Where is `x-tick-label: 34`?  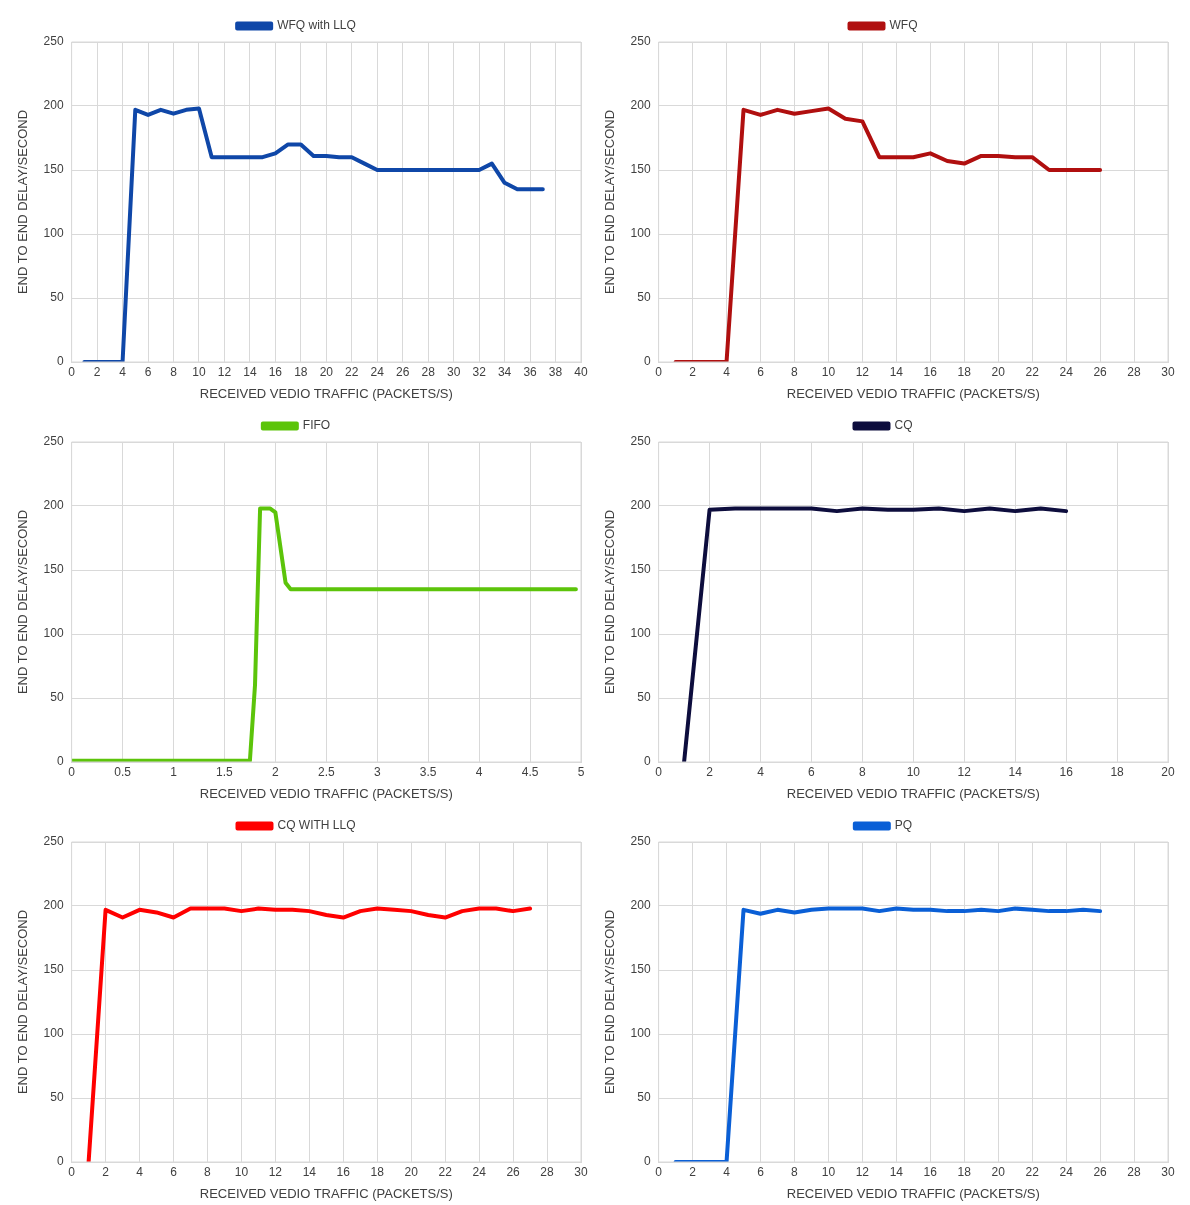
x-tick-label: 34 is located at coordinates (504, 371).